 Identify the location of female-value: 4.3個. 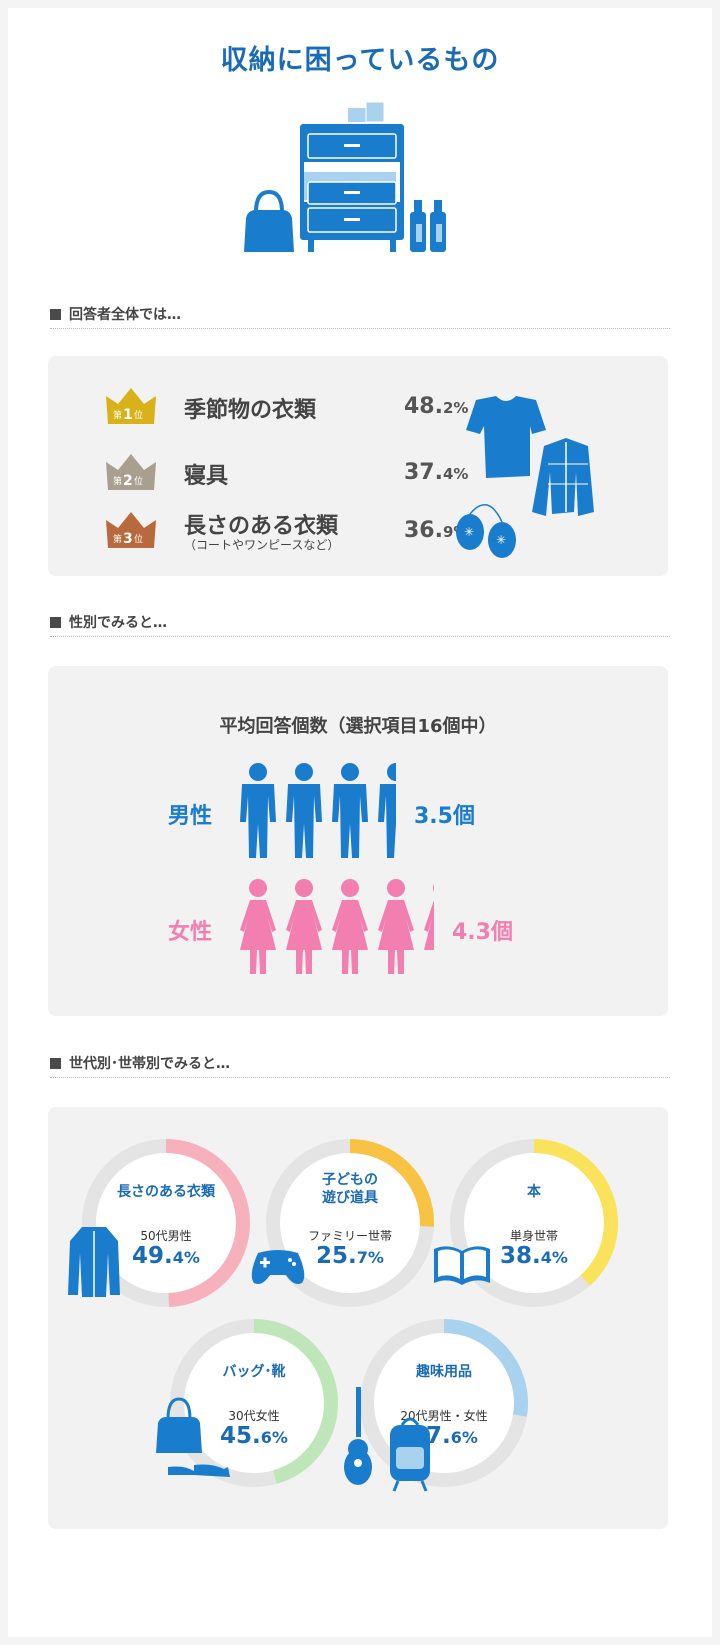
(482, 932).